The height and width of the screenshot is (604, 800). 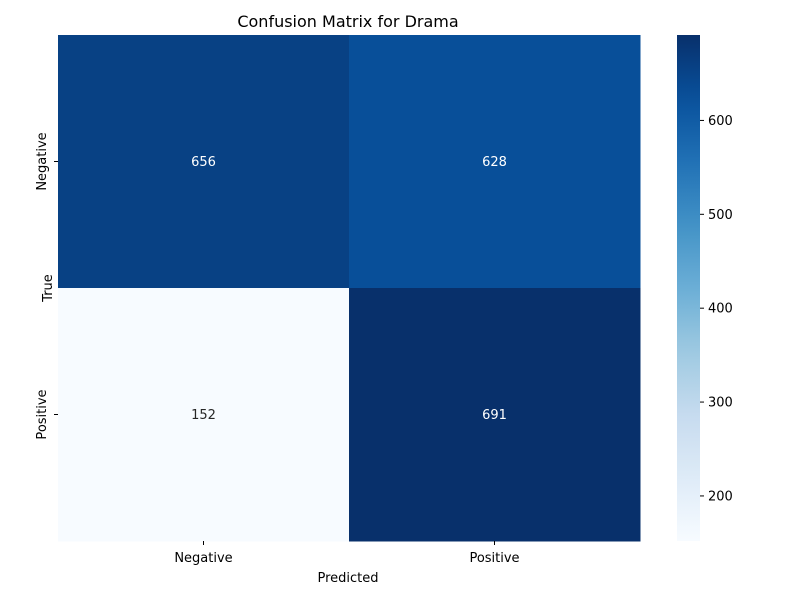 What do you see at coordinates (688, 288) in the screenshot?
I see `colorbar-gradient` at bounding box center [688, 288].